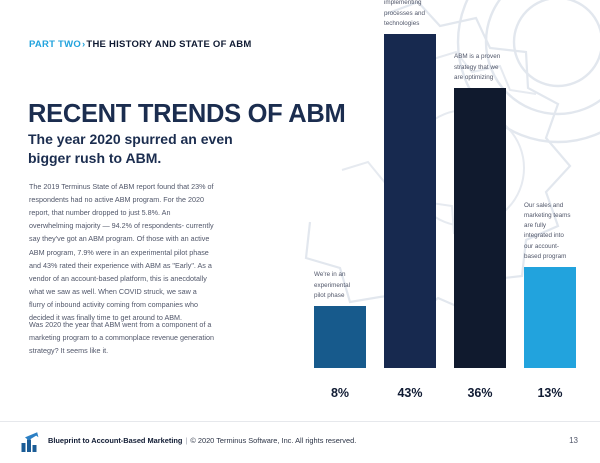  Describe the element at coordinates (115, 440) in the screenshot. I see `footer-doc-title: Blueprint to Account-Based Marketing` at that location.